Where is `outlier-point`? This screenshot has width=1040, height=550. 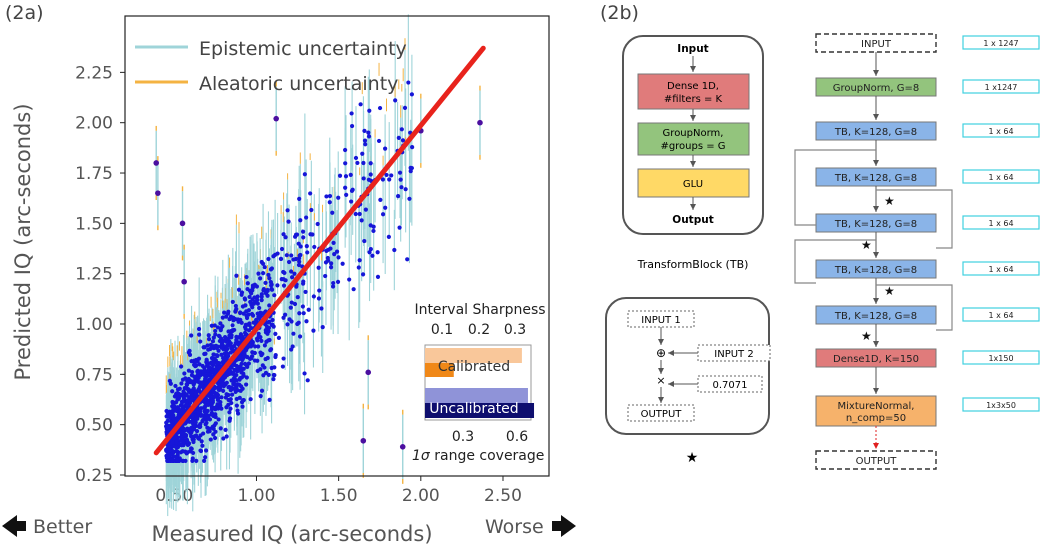 outlier-point is located at coordinates (156, 163).